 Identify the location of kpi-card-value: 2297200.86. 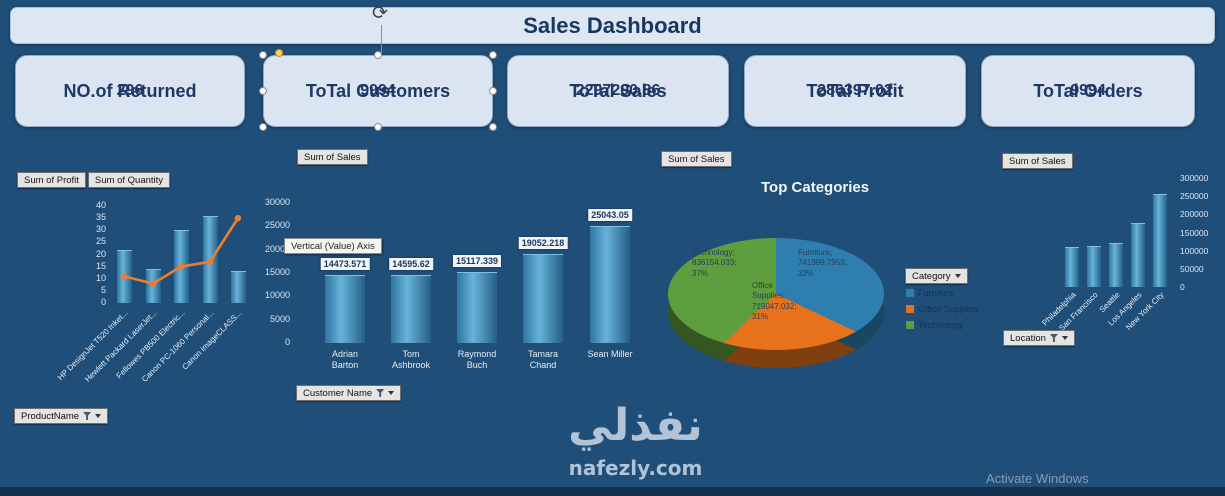
(618, 90).